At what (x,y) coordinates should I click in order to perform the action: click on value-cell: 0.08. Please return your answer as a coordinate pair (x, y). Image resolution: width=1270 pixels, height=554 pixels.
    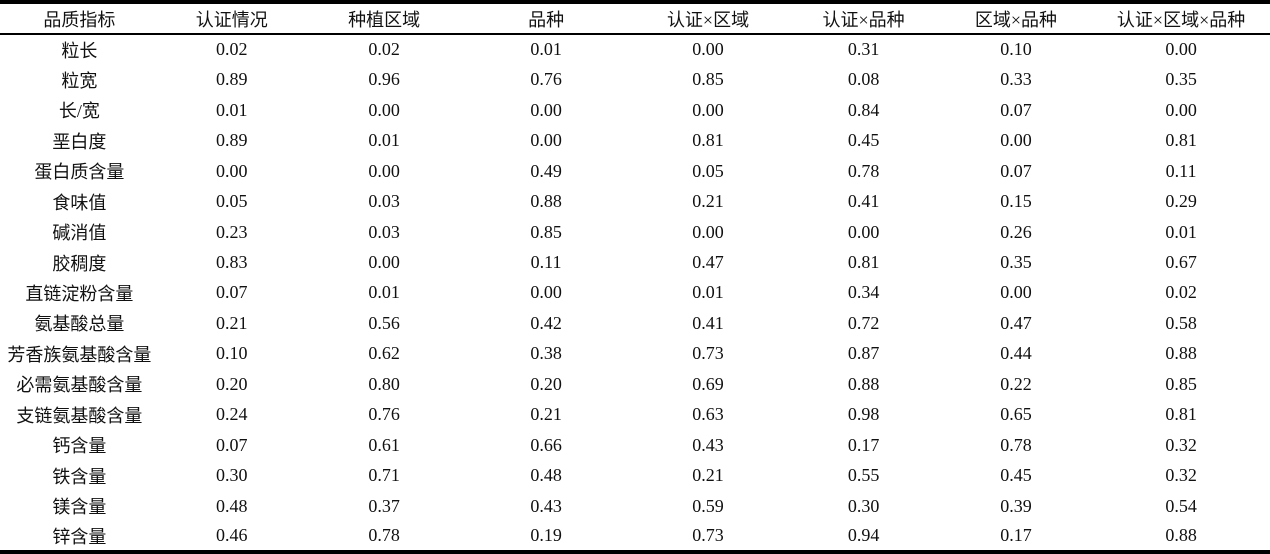
    Looking at the image, I should click on (863, 79).